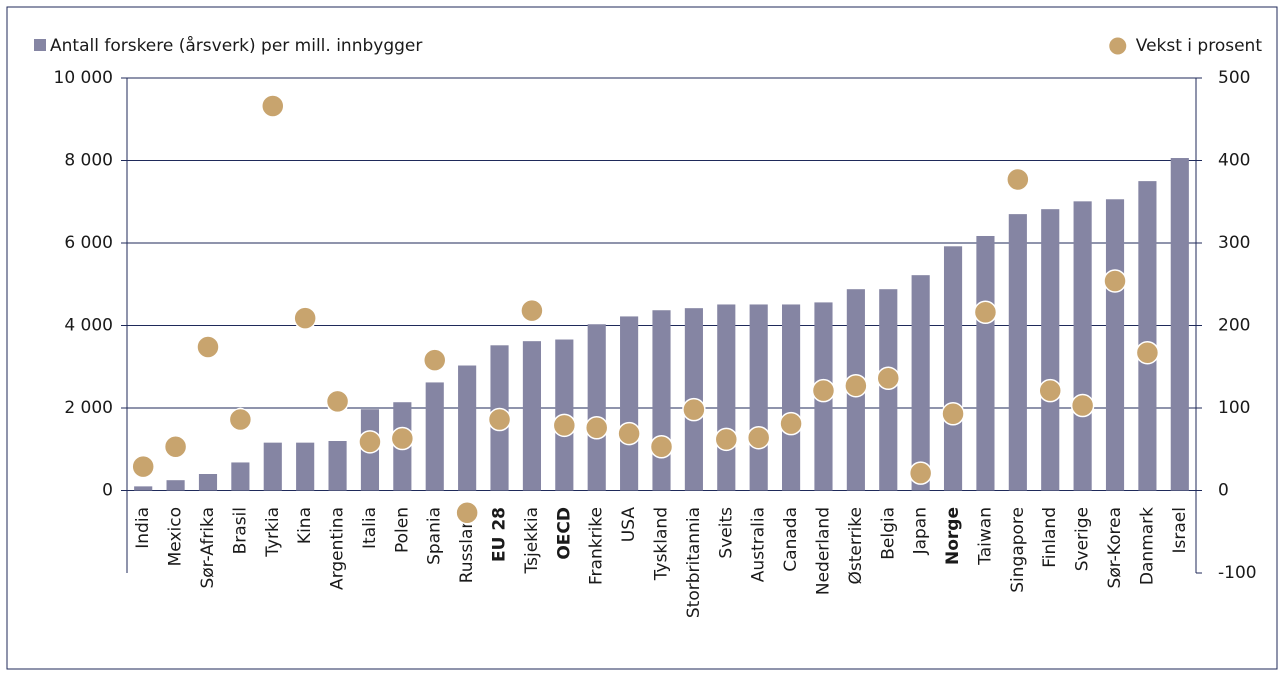 Image resolution: width=1285 pixels, height=673 pixels. Describe the element at coordinates (629, 525) in the screenshot. I see `x-tick-label: USA` at that location.